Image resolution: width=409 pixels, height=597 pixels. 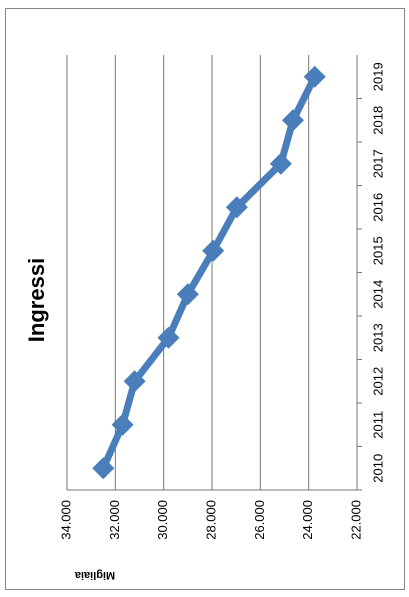 What do you see at coordinates (162, 520) in the screenshot?
I see `y-tick-label: 30.000` at bounding box center [162, 520].